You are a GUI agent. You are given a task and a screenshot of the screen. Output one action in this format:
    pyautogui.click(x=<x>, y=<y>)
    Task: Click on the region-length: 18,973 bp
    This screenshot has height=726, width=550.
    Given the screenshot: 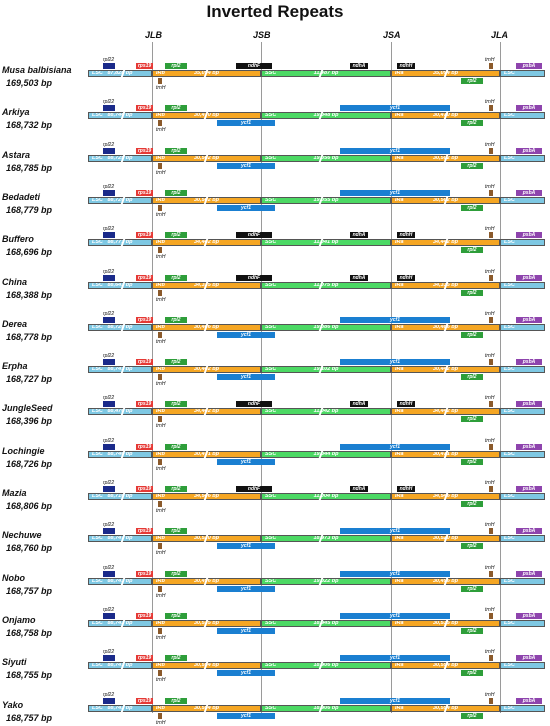 What is the action you would take?
    pyautogui.click(x=326, y=538)
    